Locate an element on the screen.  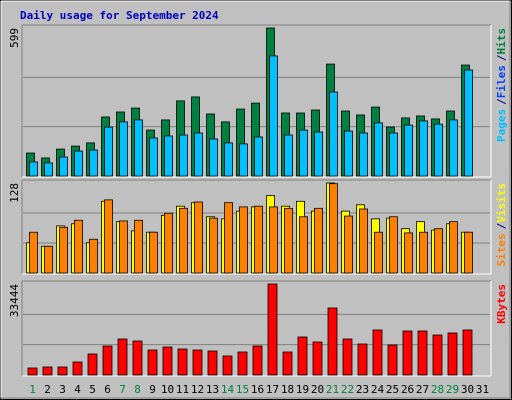
x-tick-label: 3 is located at coordinates (62, 389).